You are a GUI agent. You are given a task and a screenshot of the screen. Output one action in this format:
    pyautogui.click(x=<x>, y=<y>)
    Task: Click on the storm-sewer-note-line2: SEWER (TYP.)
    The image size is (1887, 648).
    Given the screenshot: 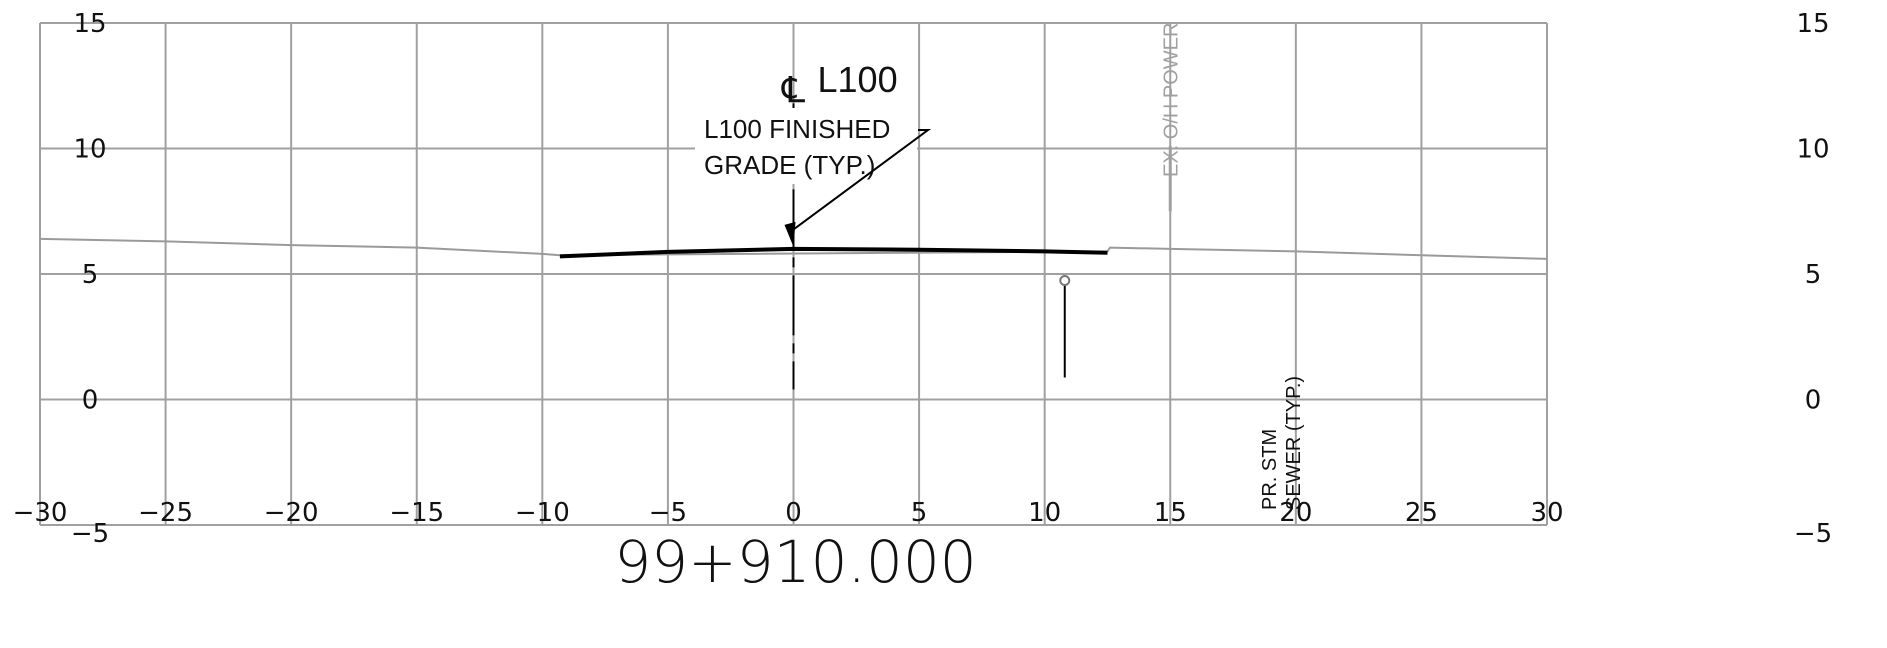 What is the action you would take?
    pyautogui.click(x=1294, y=443)
    